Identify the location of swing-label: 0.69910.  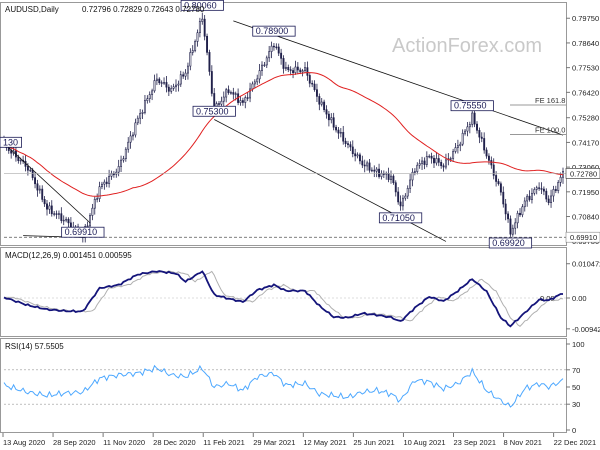
(81, 232).